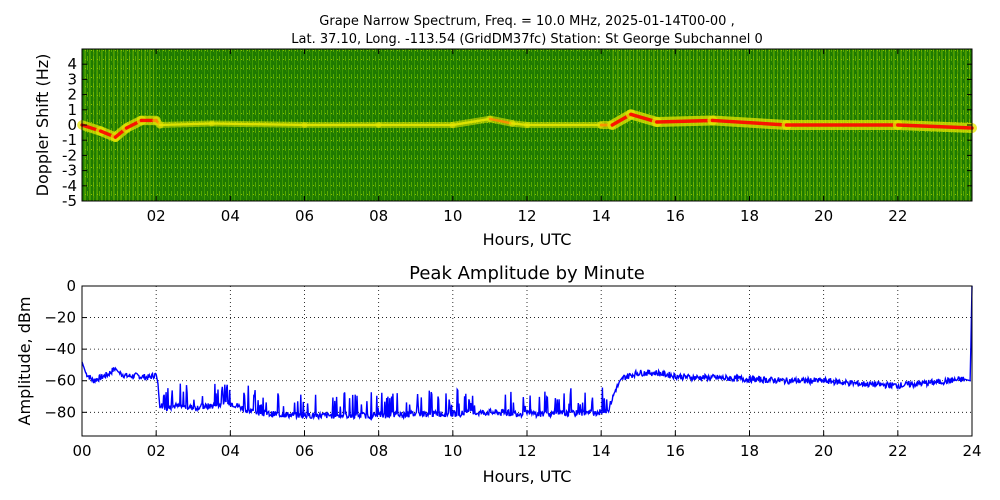 The image size is (1000, 500). I want to click on spectrogram-y-tick-label: 4, so click(72, 64).